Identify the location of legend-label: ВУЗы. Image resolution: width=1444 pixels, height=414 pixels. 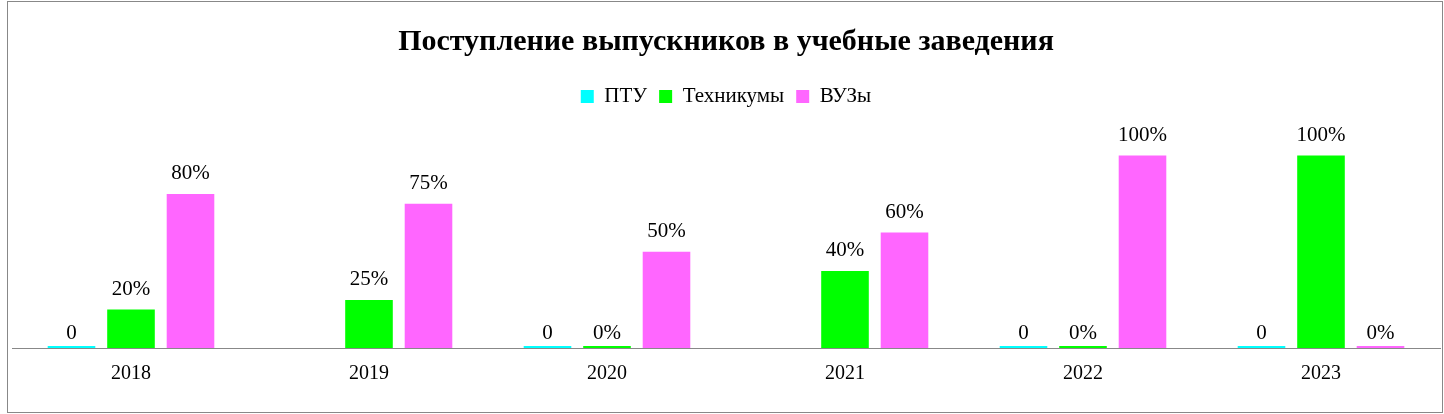
(845, 95).